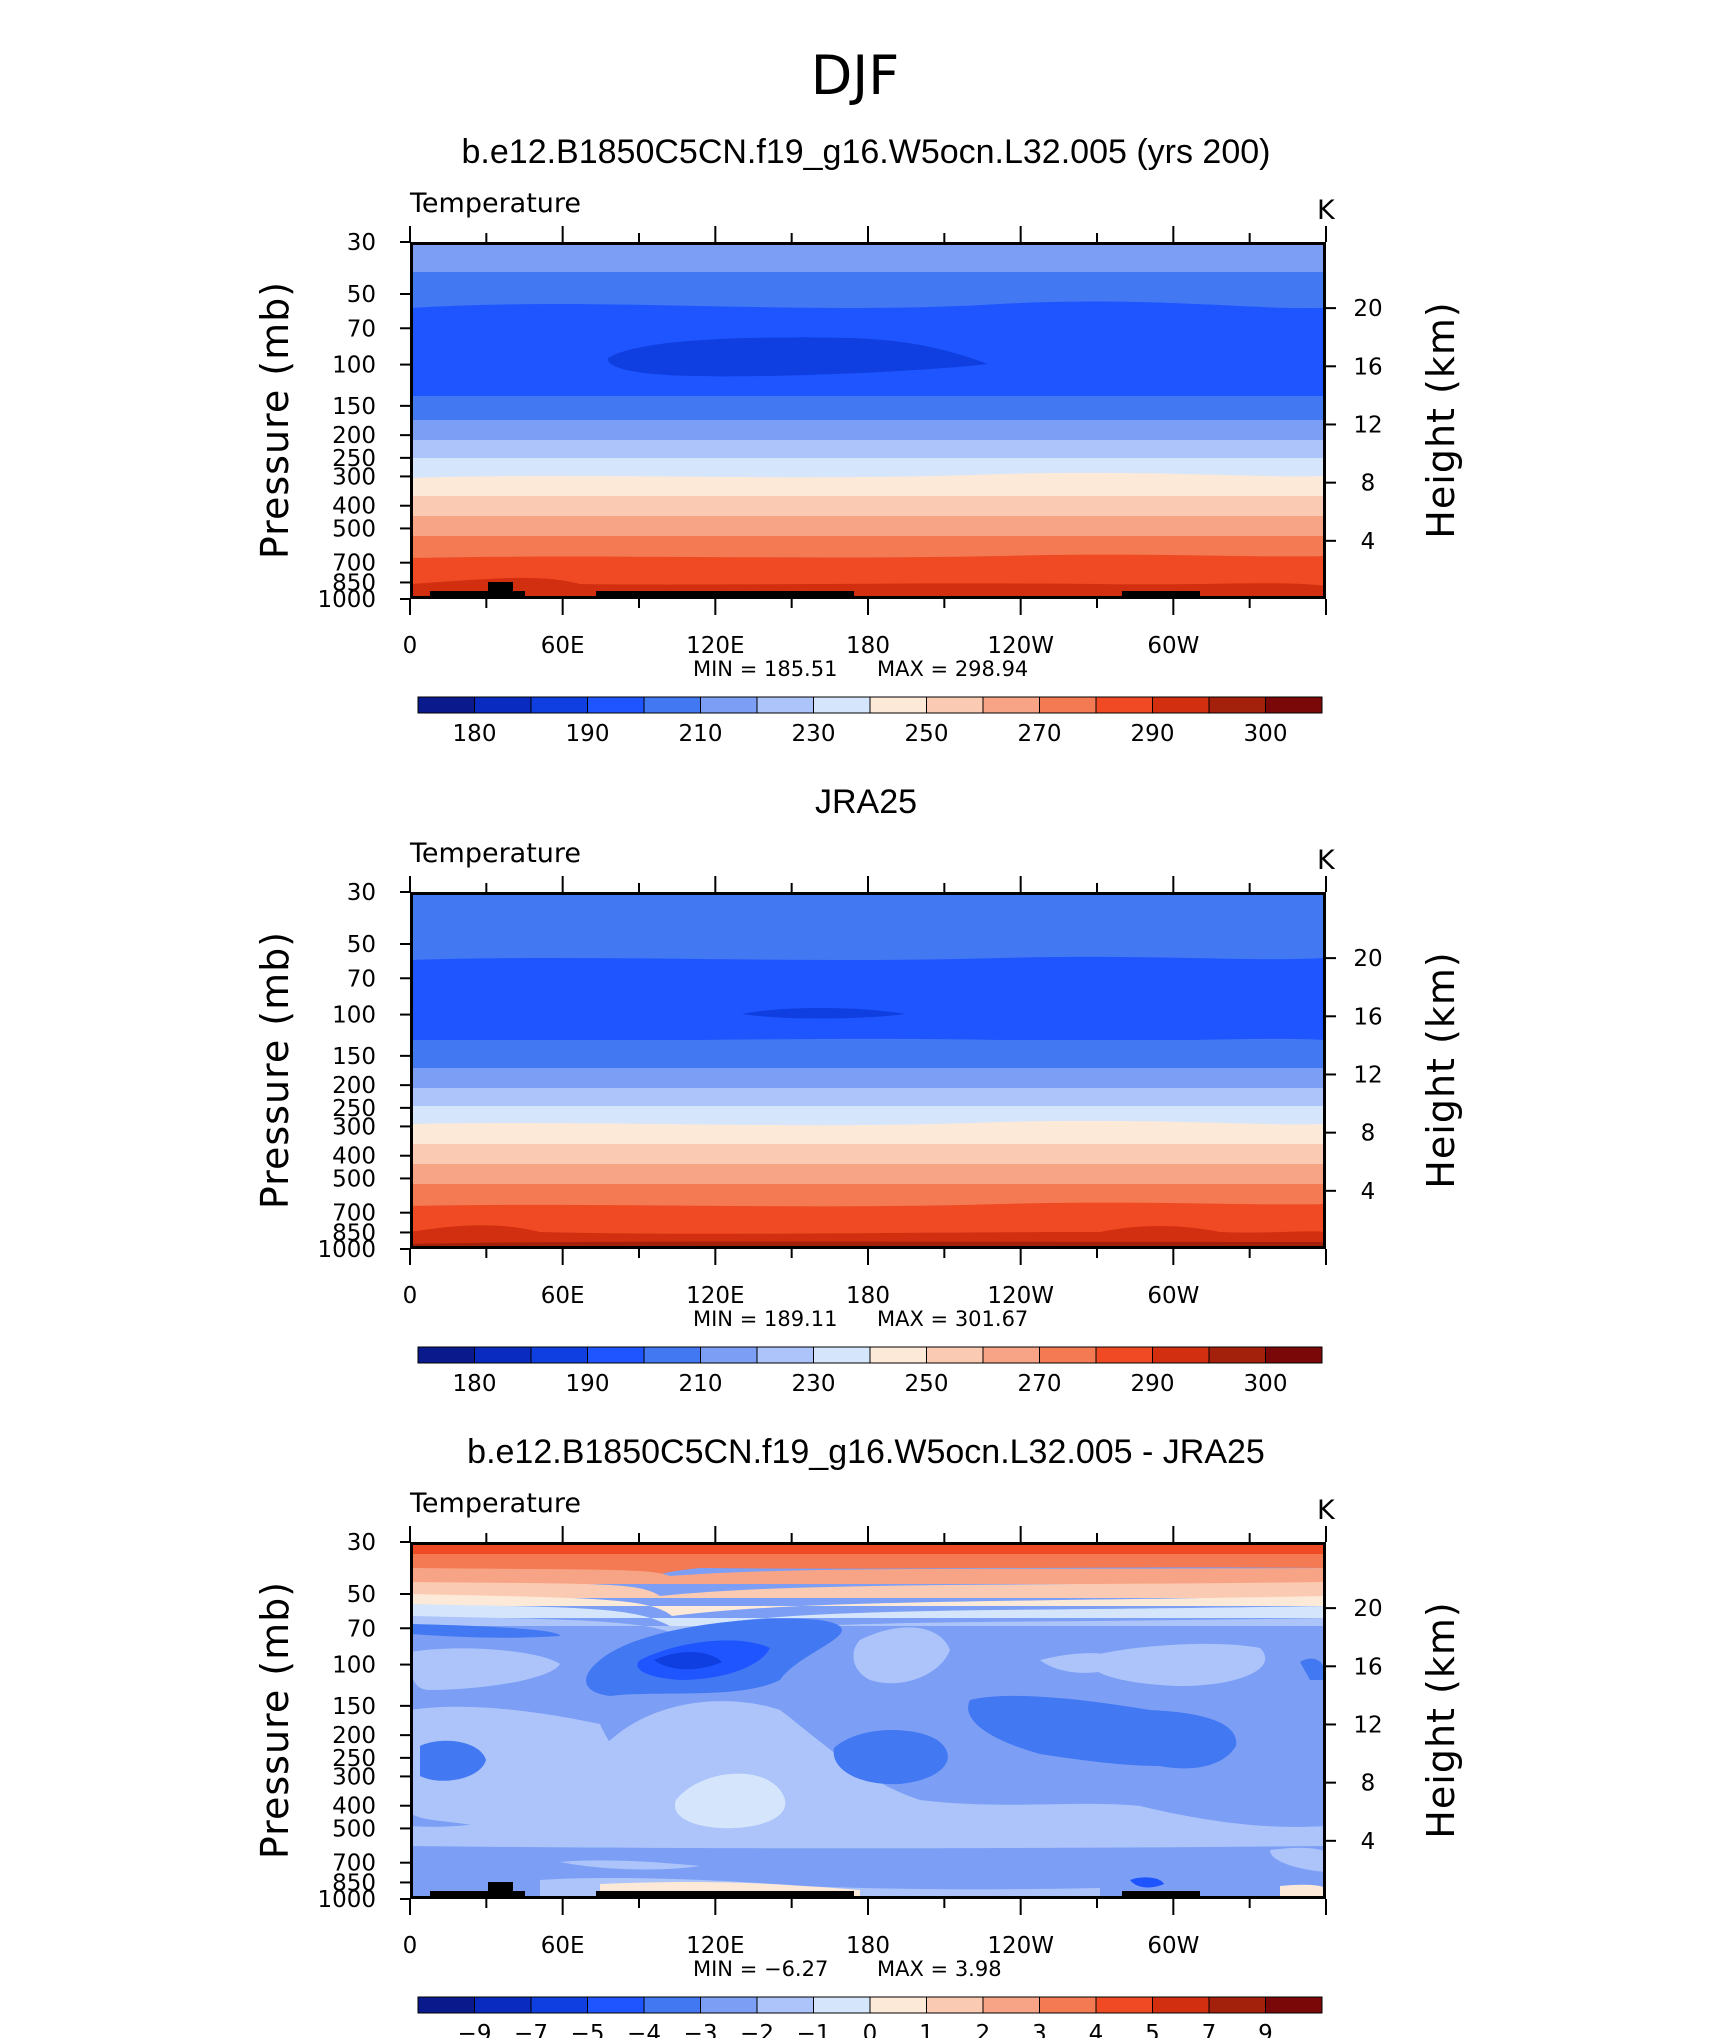 This screenshot has height=2042, width=1710. I want to click on colorbar-label: 4, so click(1096, 2029).